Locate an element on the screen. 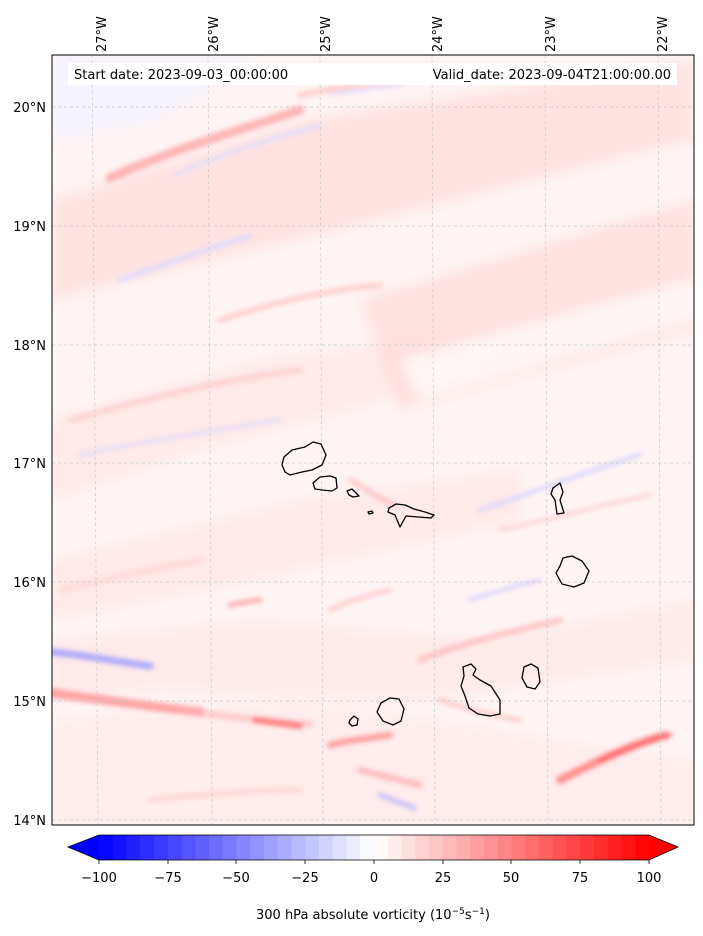  lon-label-22w: 22°W is located at coordinates (663, 34).